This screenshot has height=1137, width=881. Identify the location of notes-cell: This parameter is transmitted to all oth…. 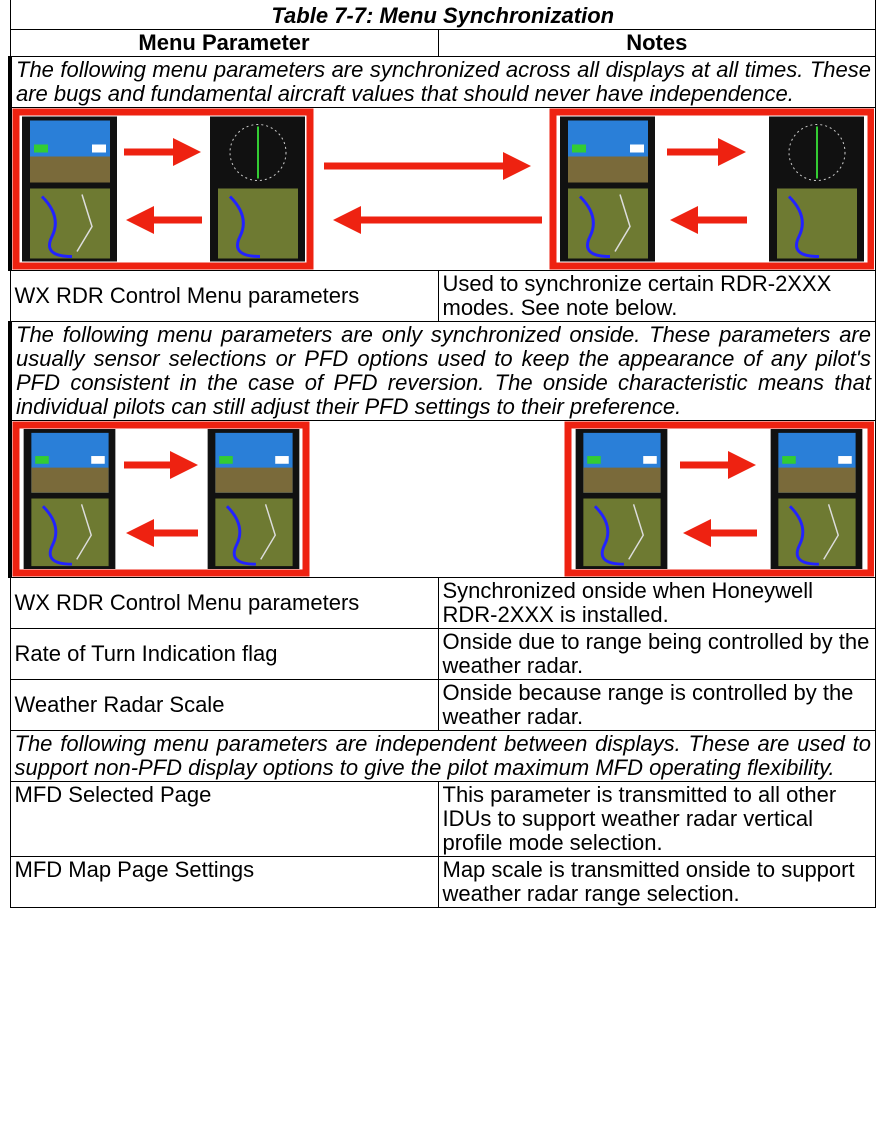
(656, 819).